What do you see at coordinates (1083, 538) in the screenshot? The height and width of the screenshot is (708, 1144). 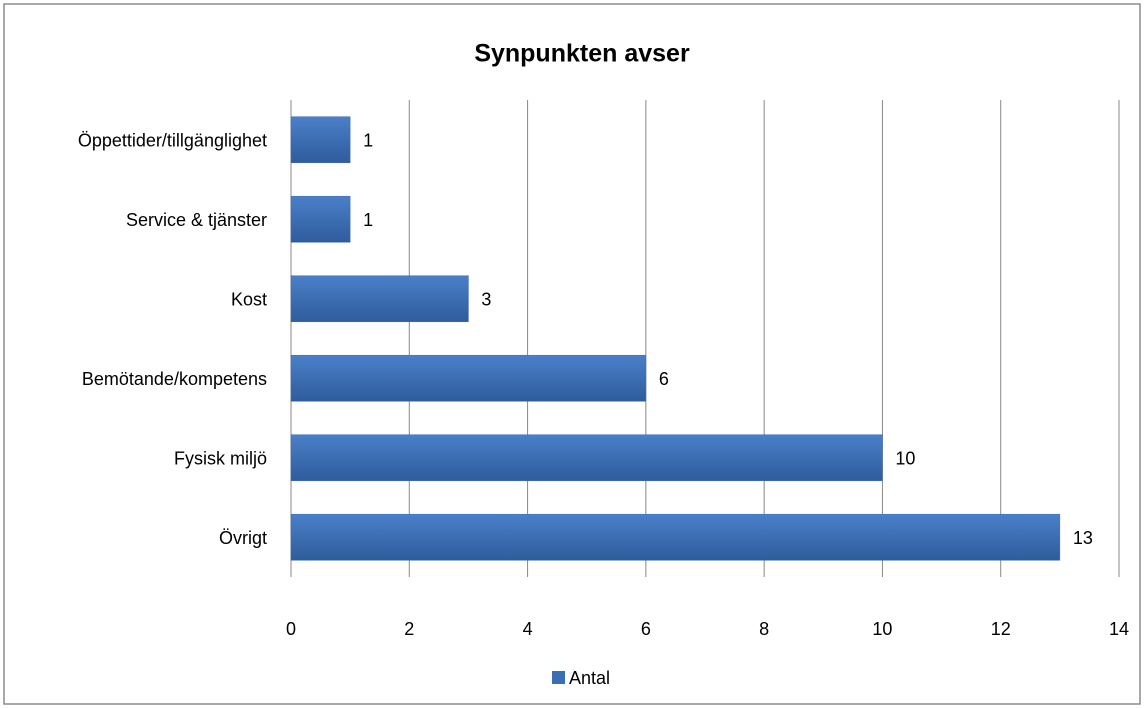 I see `data-label: 13` at bounding box center [1083, 538].